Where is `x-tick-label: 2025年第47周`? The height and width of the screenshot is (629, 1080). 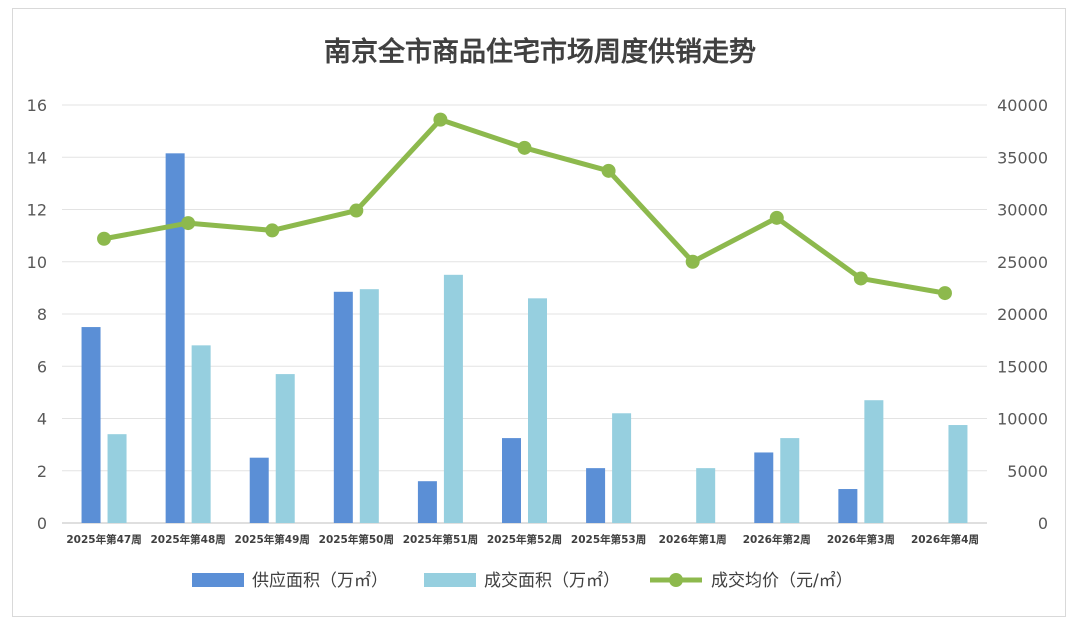
x-tick-label: 2025年第47周 is located at coordinates (103, 539).